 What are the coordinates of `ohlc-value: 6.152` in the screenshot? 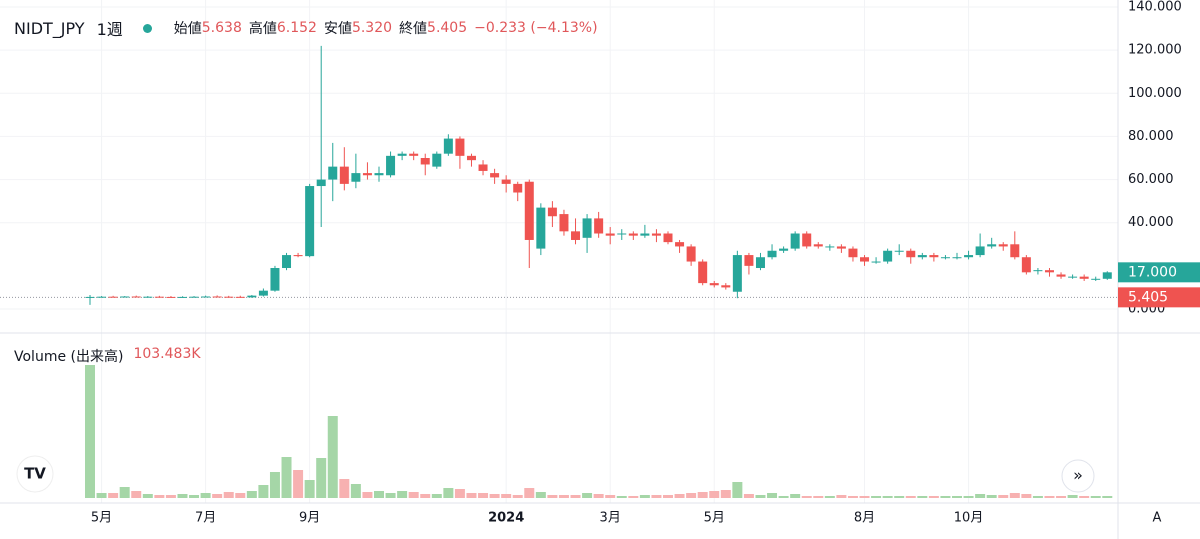 It's located at (296, 28).